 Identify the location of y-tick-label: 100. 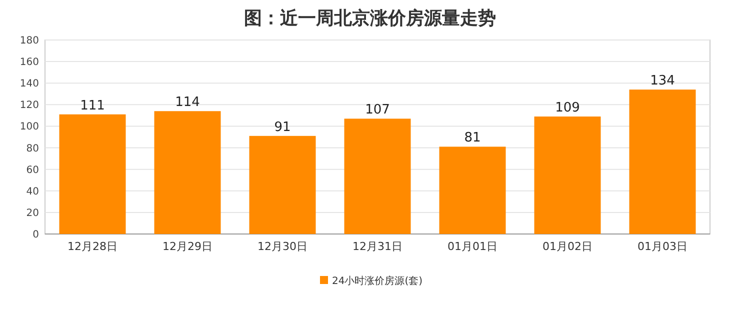
(29, 127).